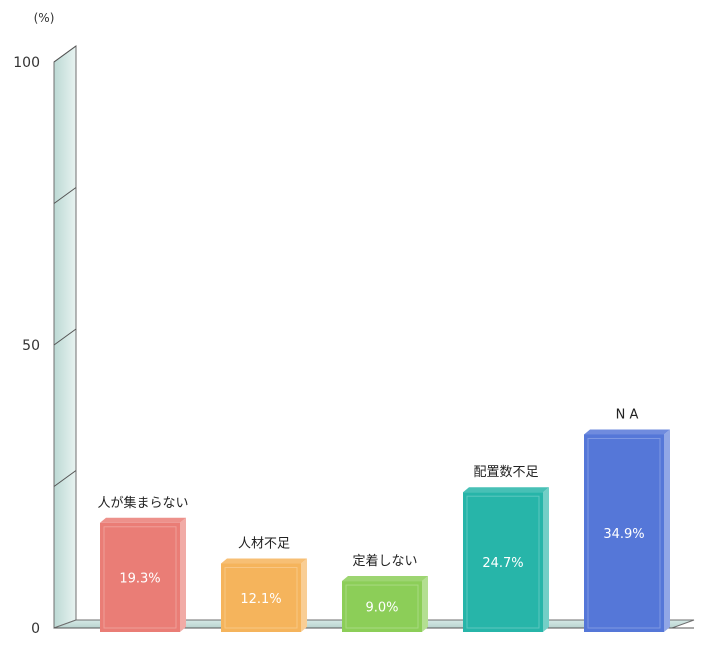  What do you see at coordinates (26, 63) in the screenshot?
I see `y-tick-label: 100` at bounding box center [26, 63].